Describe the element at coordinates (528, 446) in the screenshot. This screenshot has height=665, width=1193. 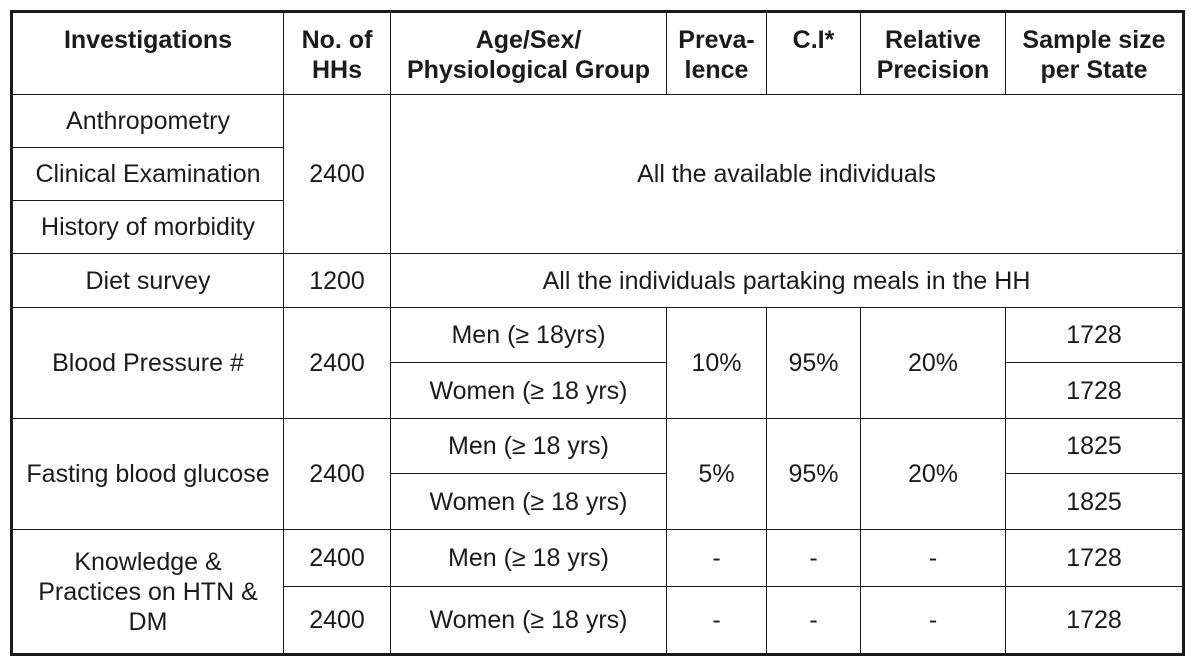
I see `cell-group-fbg-men: Men (≥ 18 yrs)` at that location.